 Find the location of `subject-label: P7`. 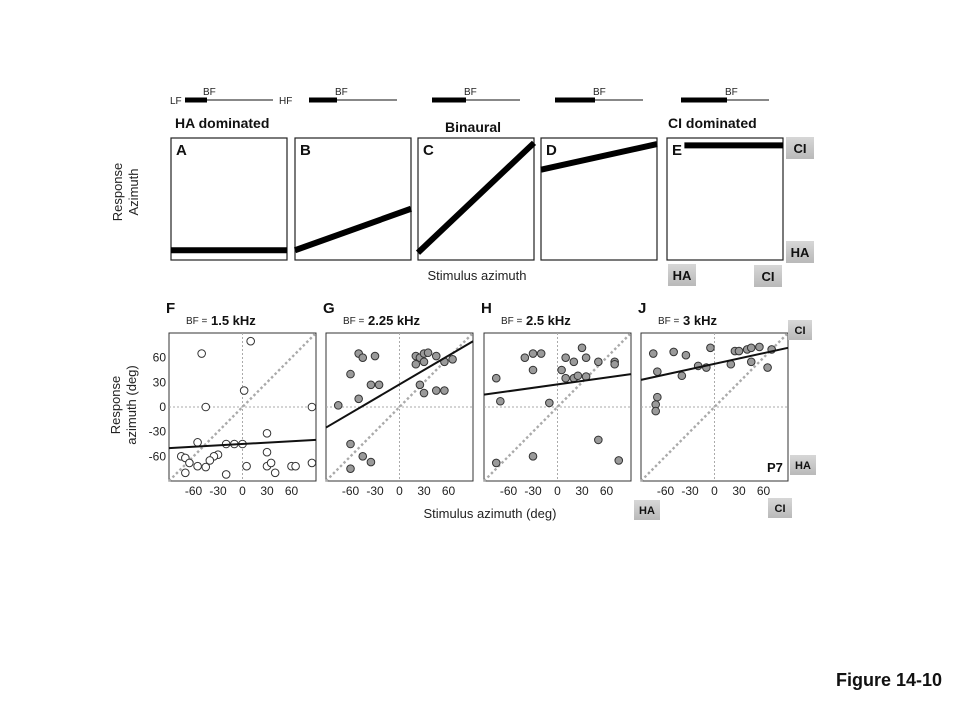

subject-label: P7 is located at coordinates (775, 467).